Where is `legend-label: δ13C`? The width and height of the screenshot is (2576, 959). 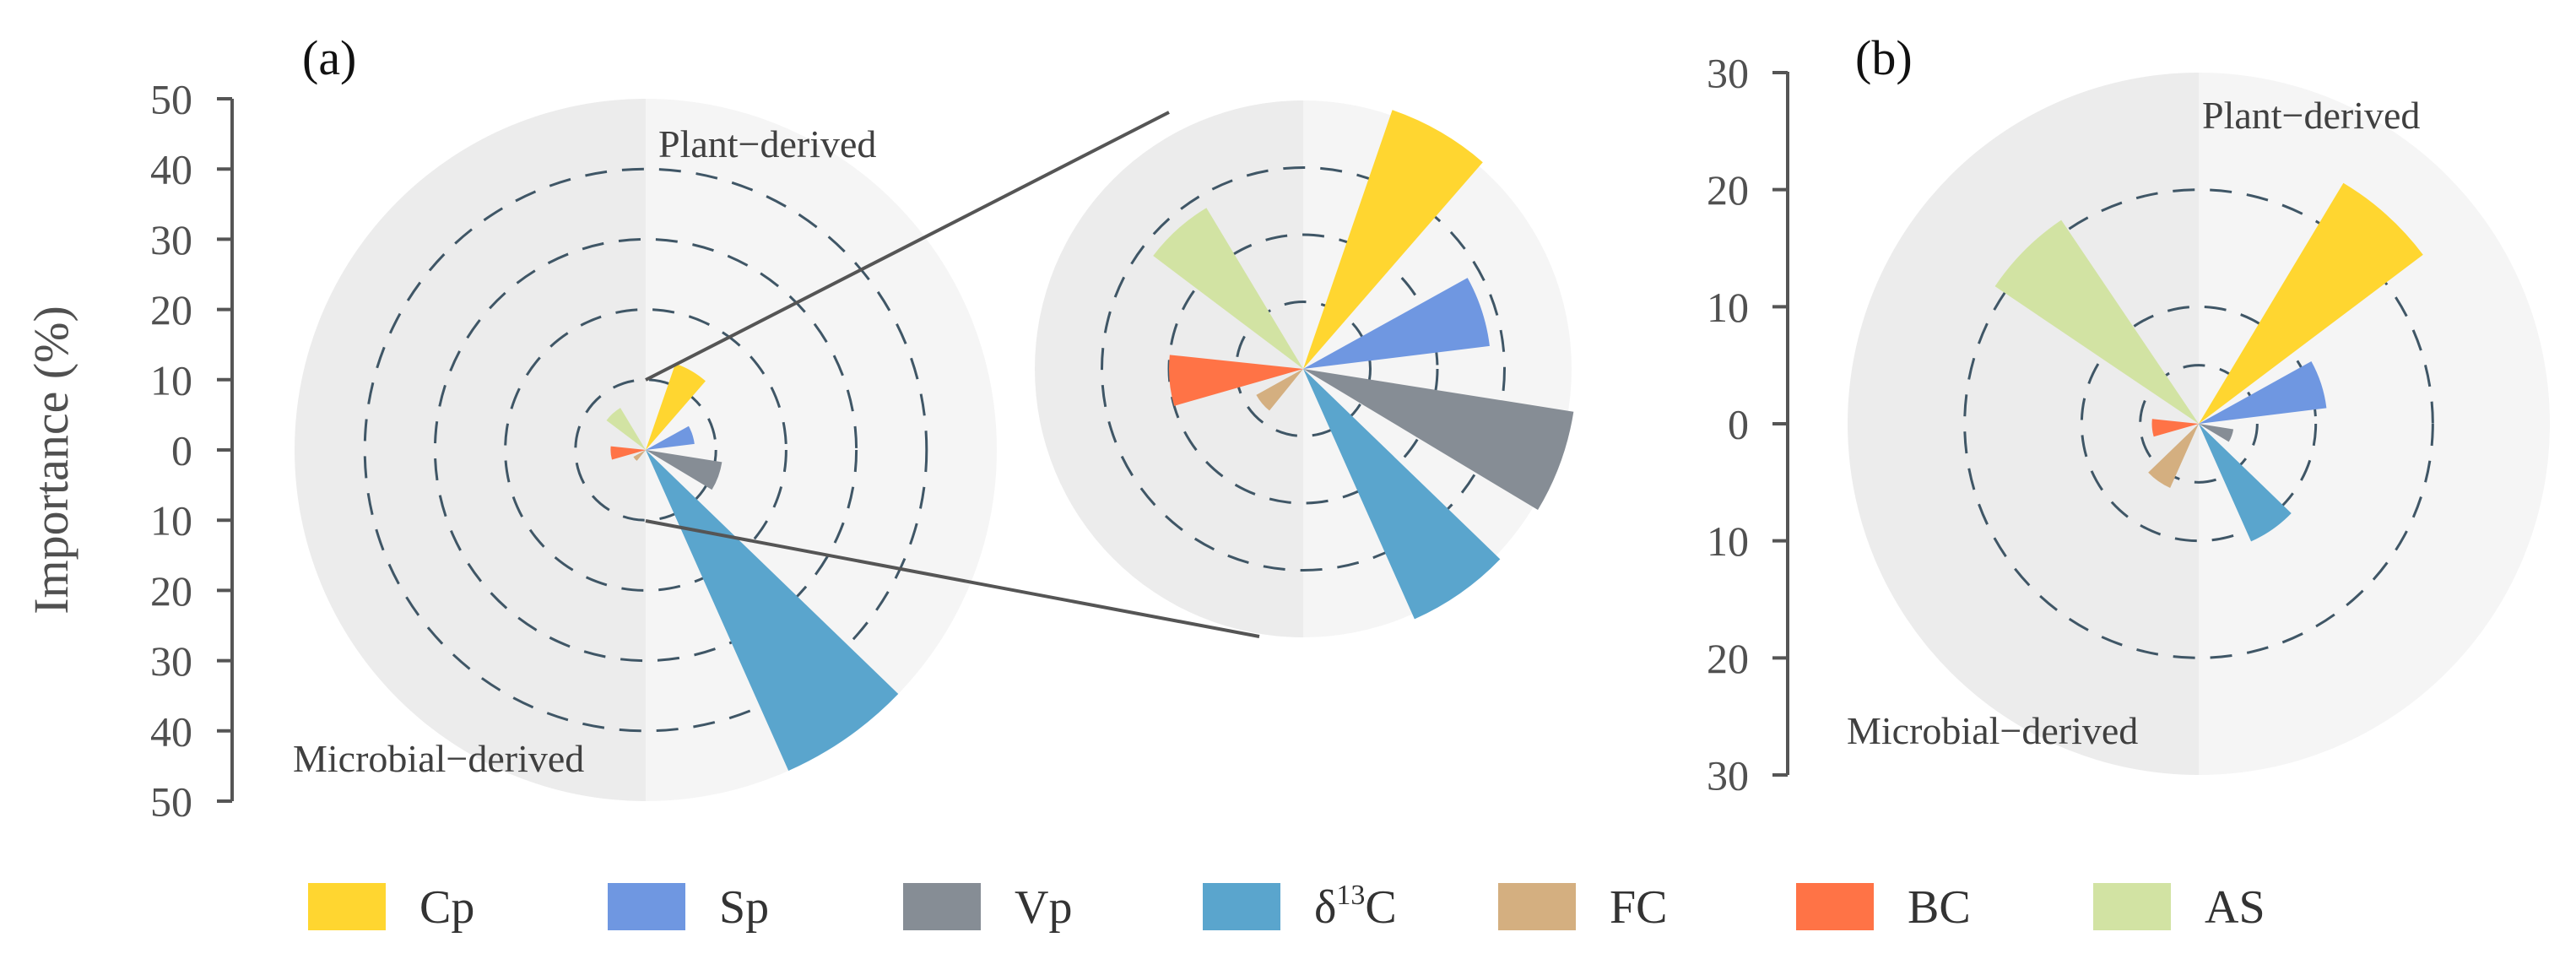
legend-label: δ13C is located at coordinates (1355, 907).